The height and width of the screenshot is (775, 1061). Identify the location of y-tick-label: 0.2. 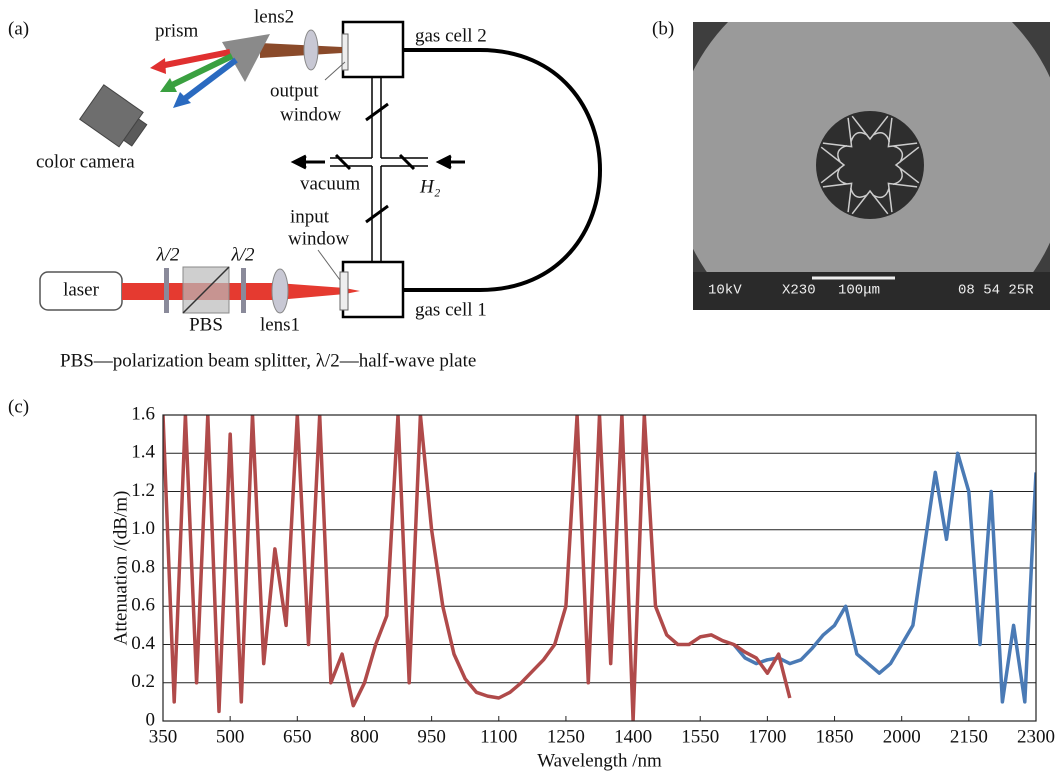
(143, 681).